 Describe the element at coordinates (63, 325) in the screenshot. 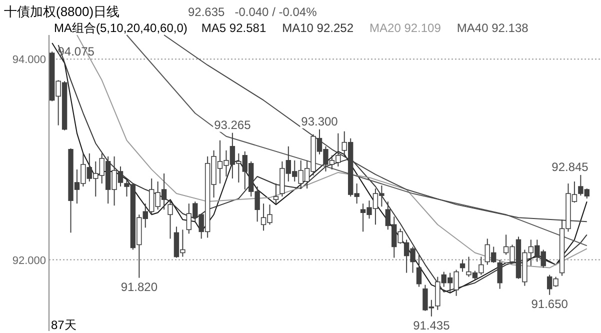

I see `annotation: 87天` at that location.